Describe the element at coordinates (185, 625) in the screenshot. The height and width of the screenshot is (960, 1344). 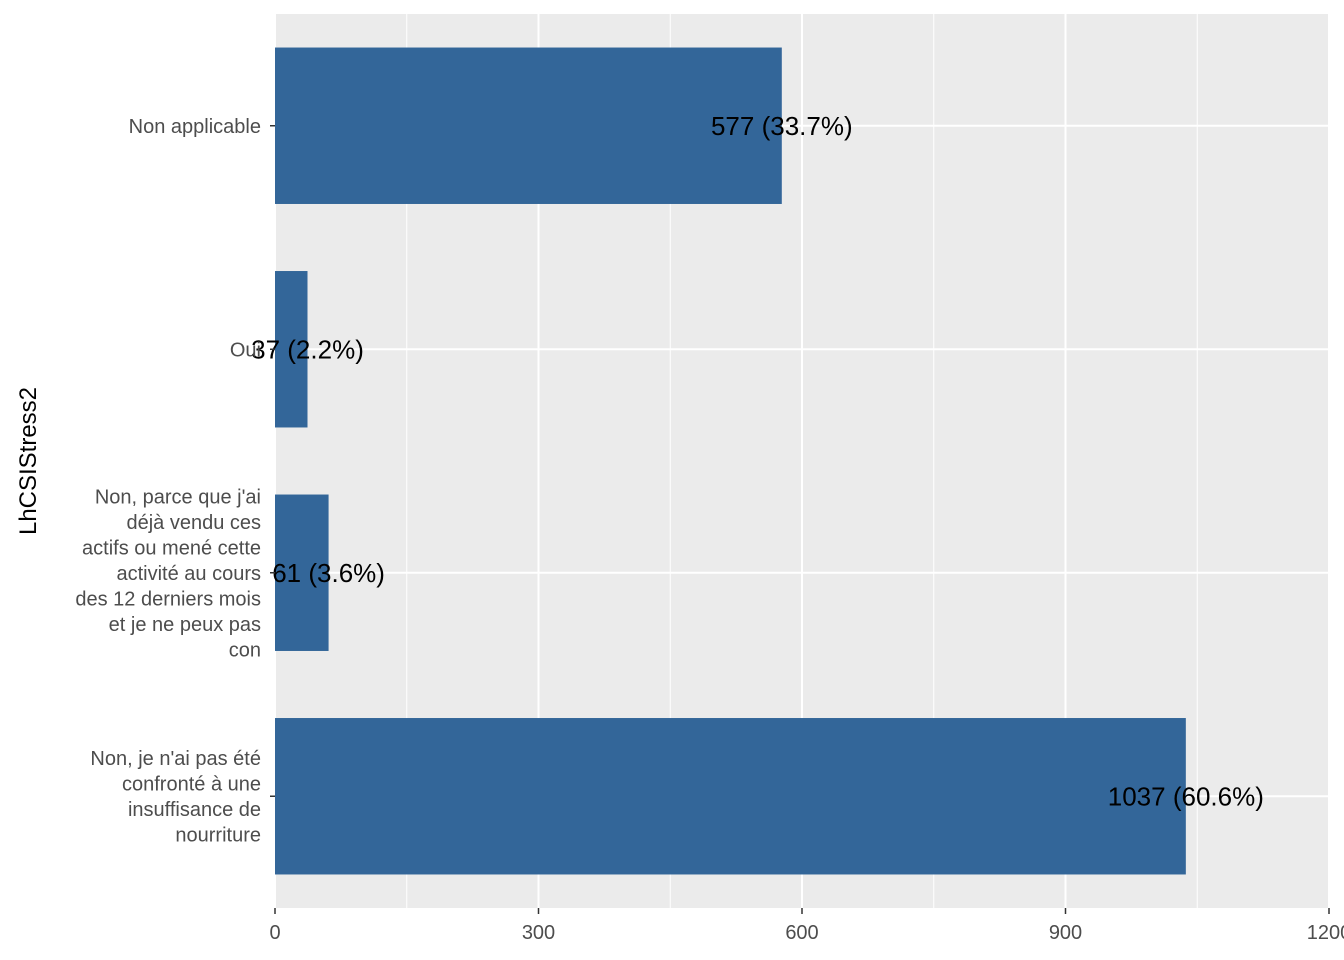
I see `category-label-line: et je ne peux pas` at that location.